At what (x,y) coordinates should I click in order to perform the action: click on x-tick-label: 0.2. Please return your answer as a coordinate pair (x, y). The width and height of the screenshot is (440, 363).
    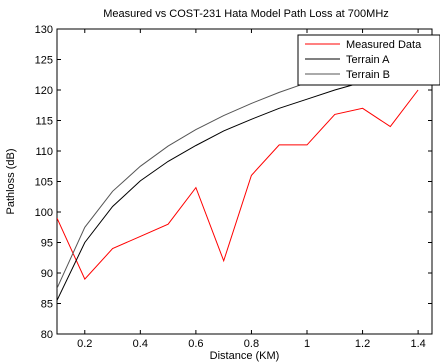
    Looking at the image, I should click on (84, 344).